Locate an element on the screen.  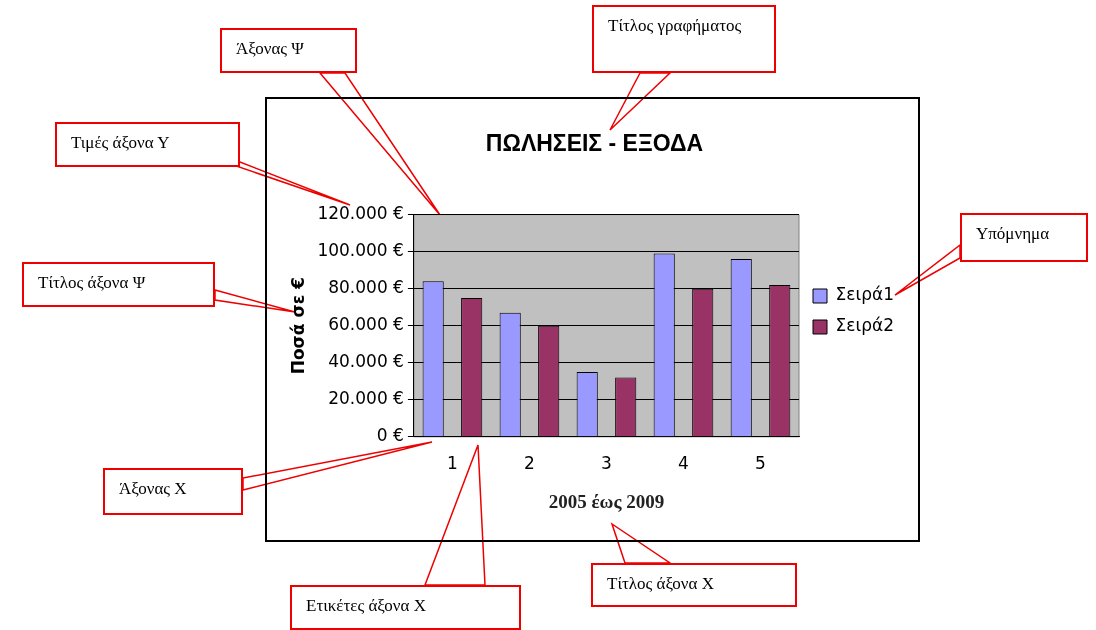
y-axis-title: Ποσά σε € is located at coordinates (297, 326).